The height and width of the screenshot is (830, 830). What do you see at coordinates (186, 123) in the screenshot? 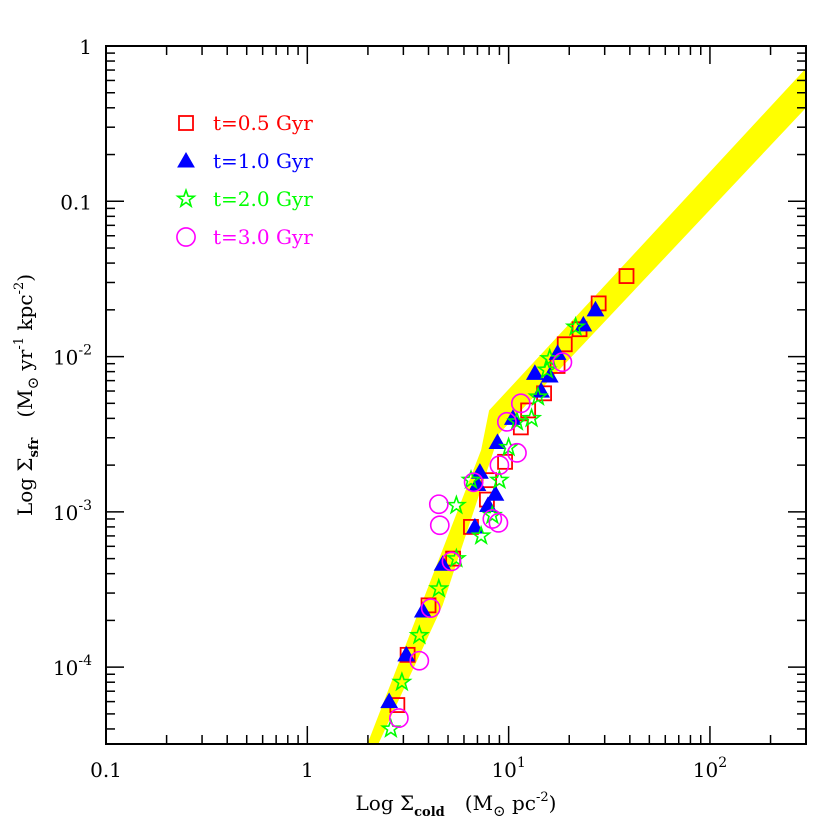
I see `legend-marker-square` at bounding box center [186, 123].